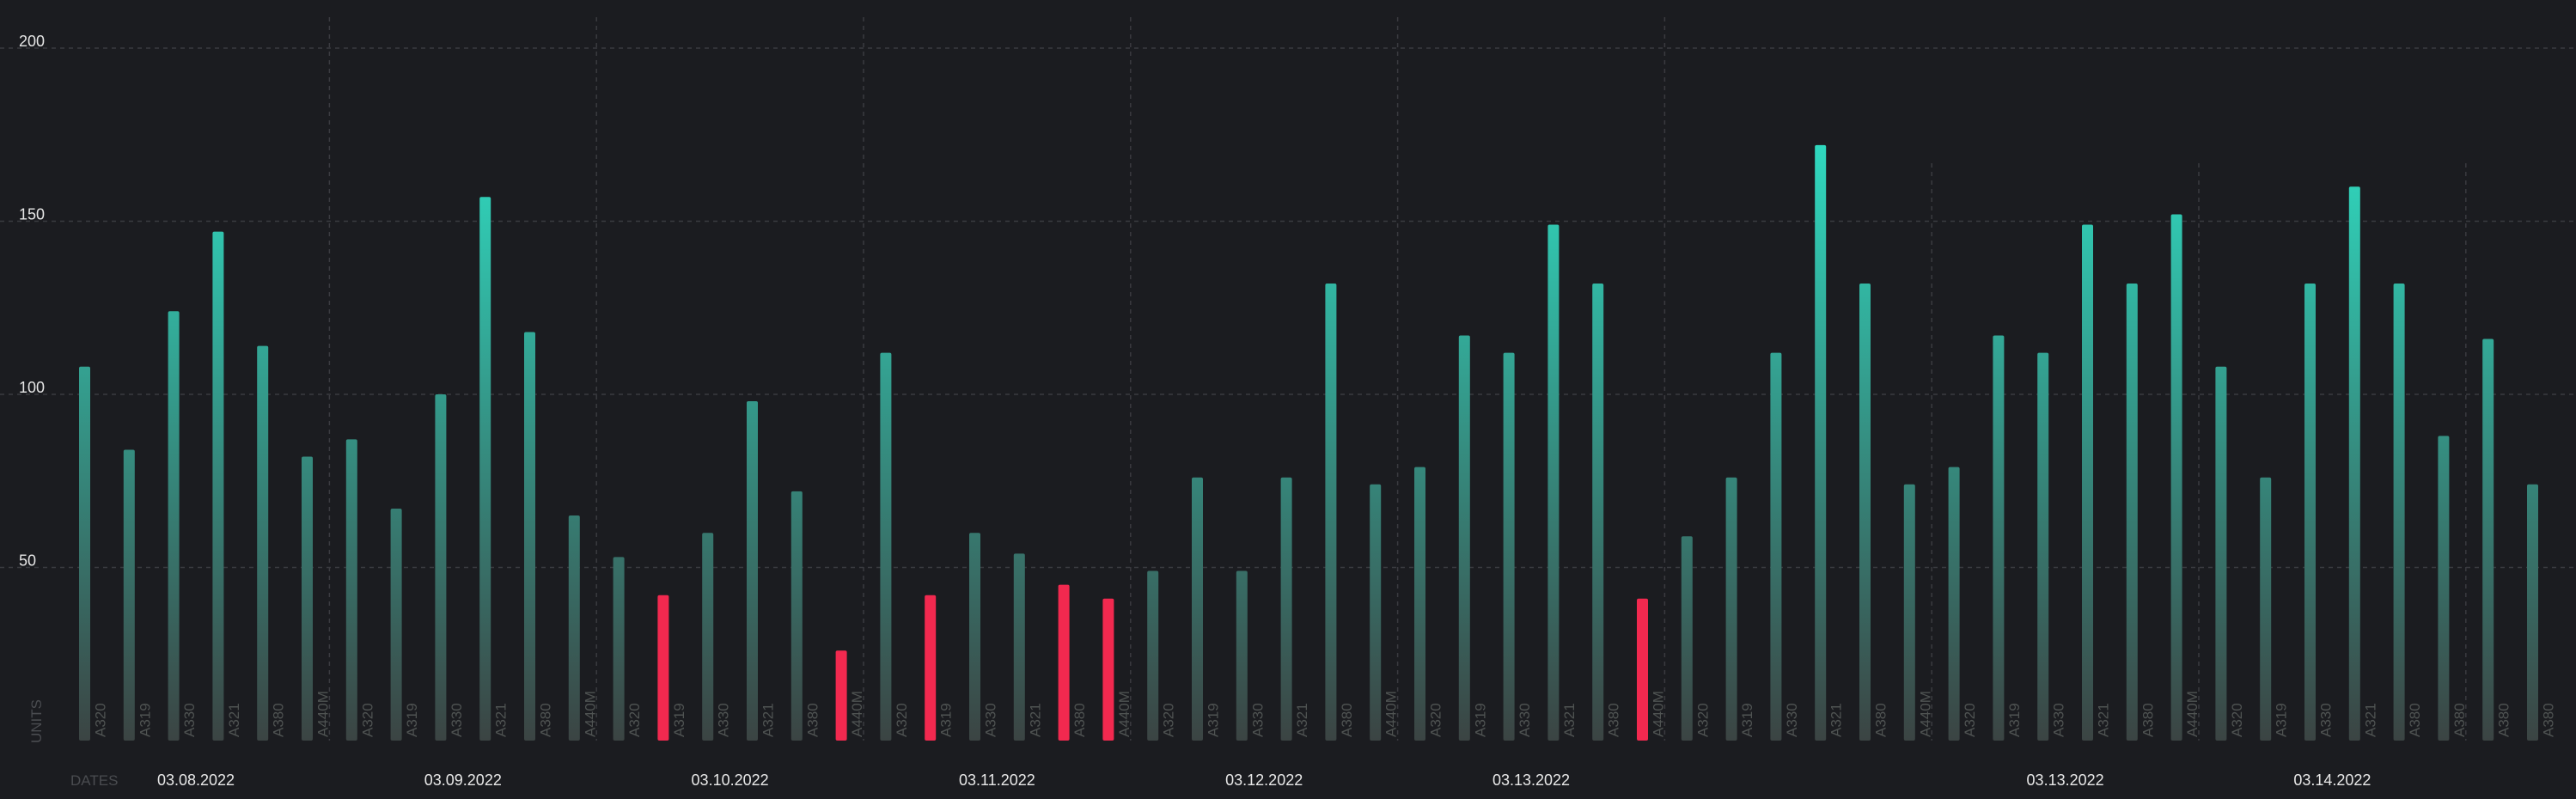  What do you see at coordinates (32, 387) in the screenshot?
I see `y-tick-label: 100` at bounding box center [32, 387].